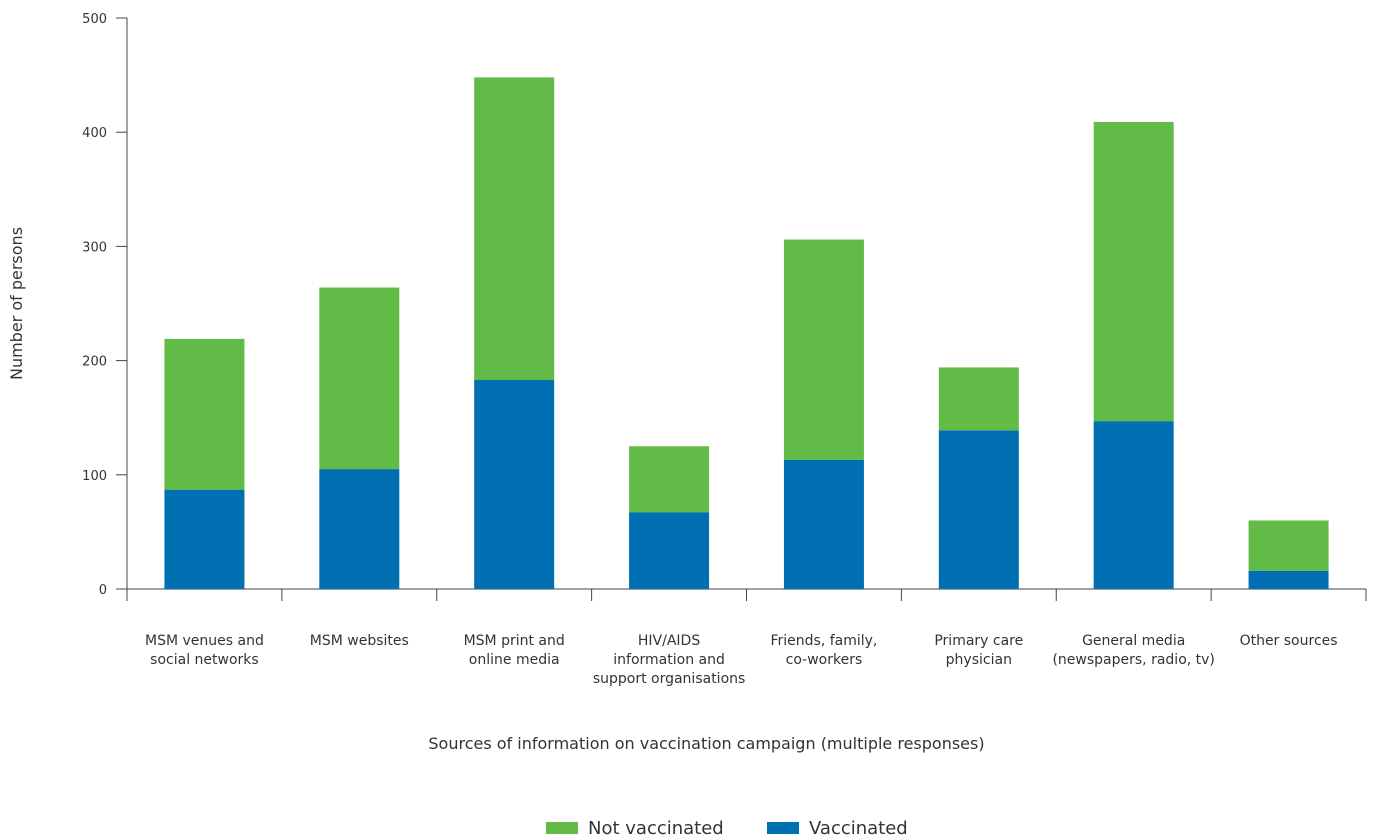 Image resolution: width=1375 pixels, height=840 pixels. Describe the element at coordinates (978, 650) in the screenshot. I see `x-tick-label: Primary care physician` at that location.